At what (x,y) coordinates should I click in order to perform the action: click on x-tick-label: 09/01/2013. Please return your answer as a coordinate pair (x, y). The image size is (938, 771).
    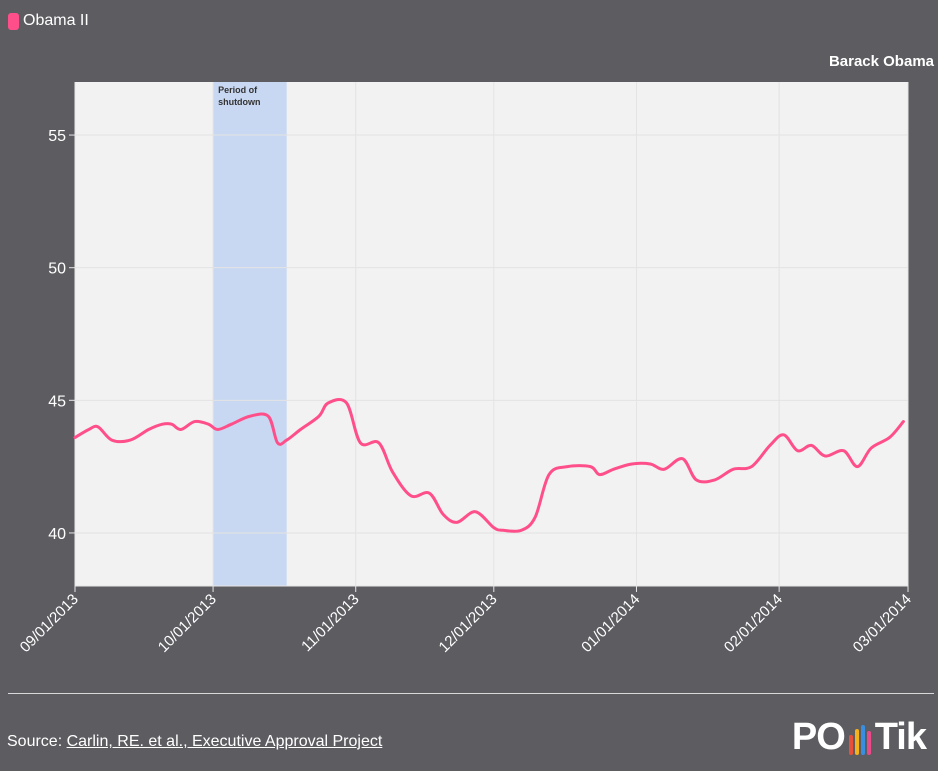
    Looking at the image, I should click on (49, 623).